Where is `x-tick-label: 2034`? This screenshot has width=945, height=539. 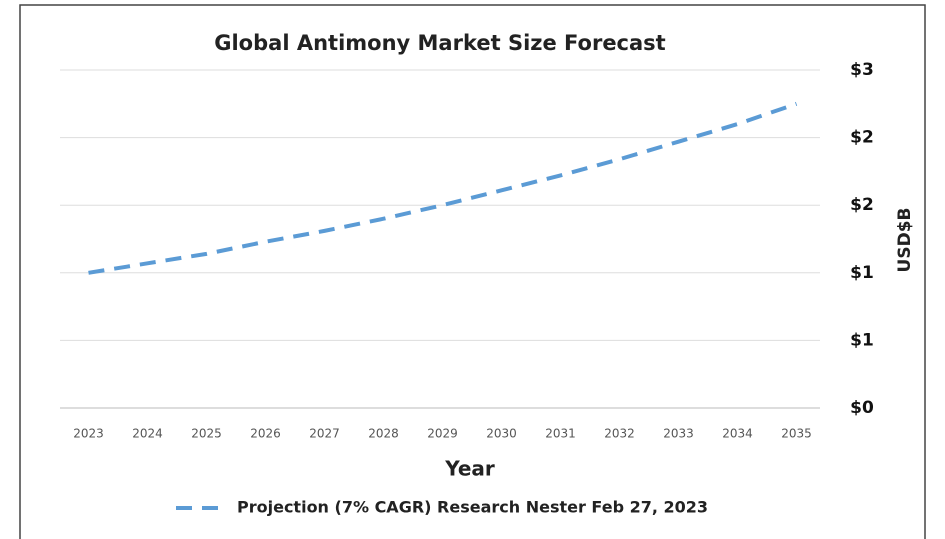 x-tick-label: 2034 is located at coordinates (737, 434).